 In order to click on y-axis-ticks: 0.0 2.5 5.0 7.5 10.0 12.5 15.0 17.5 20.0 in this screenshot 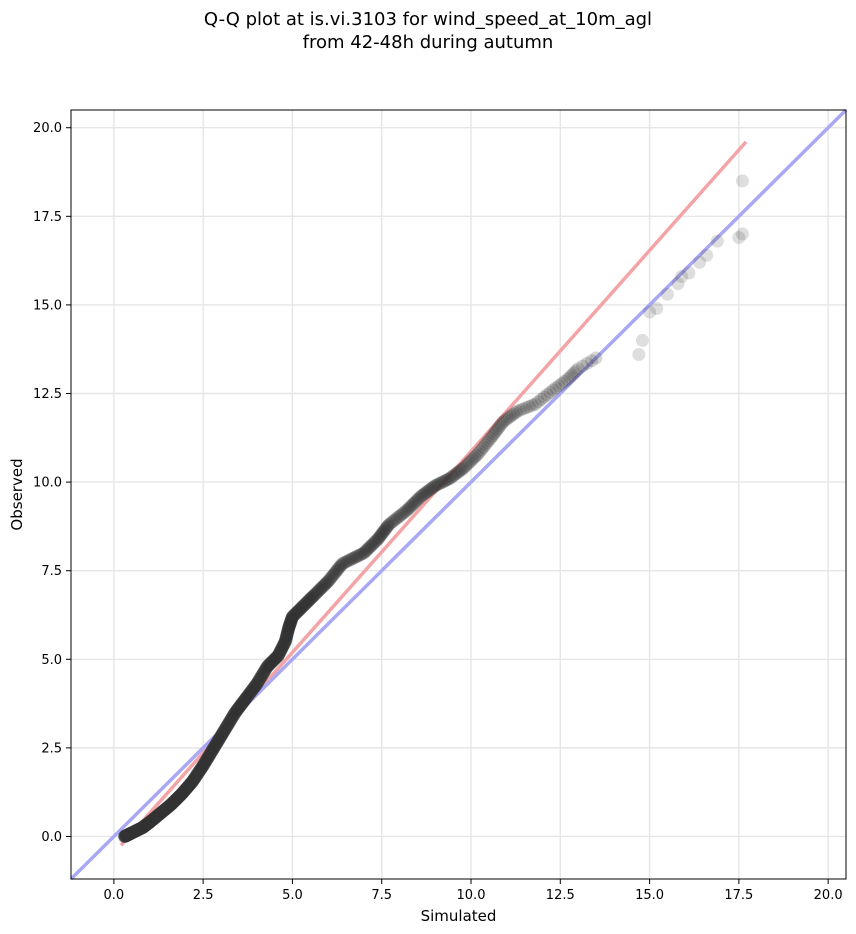, I will do `click(52, 483)`.